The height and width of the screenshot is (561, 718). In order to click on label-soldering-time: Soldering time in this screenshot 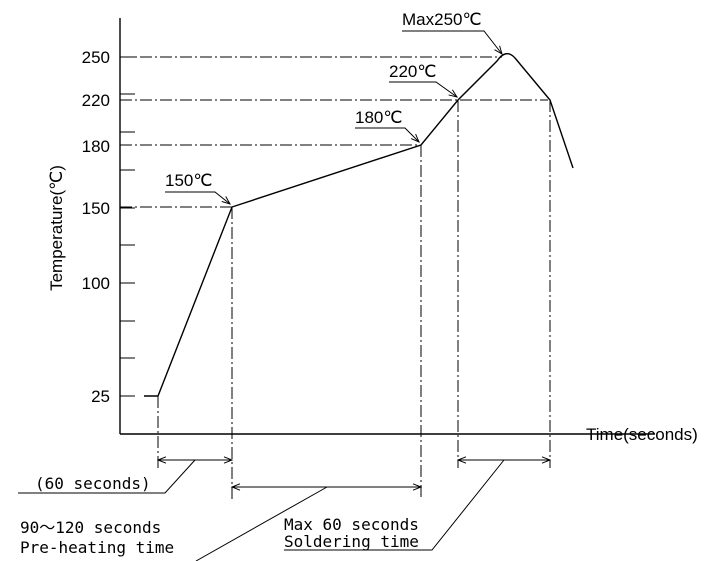, I will do `click(351, 541)`.